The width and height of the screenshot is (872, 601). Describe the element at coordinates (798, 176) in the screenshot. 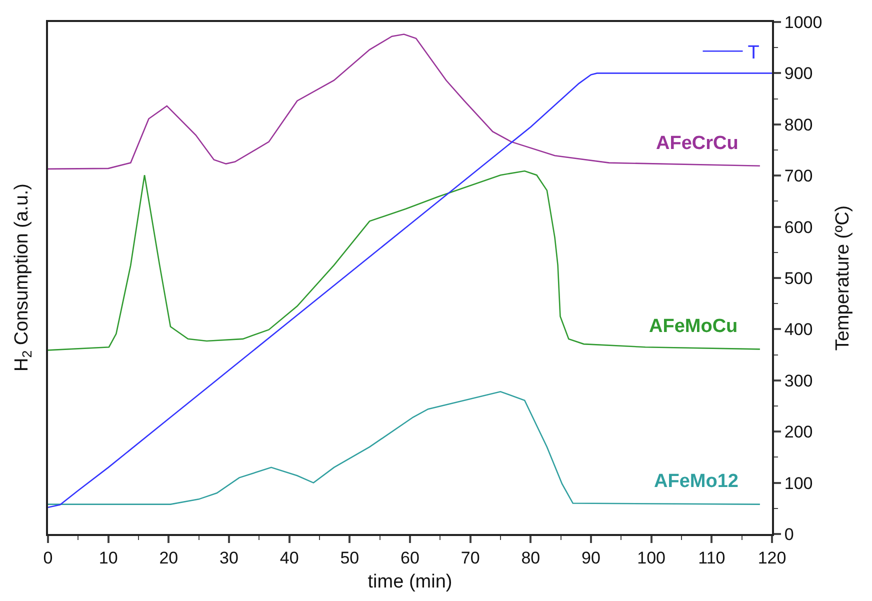

I see `y2-tick-label: 700` at that location.